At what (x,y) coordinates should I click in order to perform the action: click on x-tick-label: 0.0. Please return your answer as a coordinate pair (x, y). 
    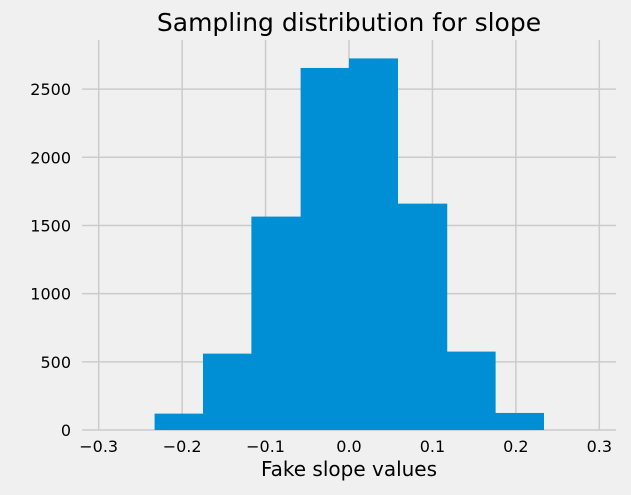
    Looking at the image, I should click on (348, 446).